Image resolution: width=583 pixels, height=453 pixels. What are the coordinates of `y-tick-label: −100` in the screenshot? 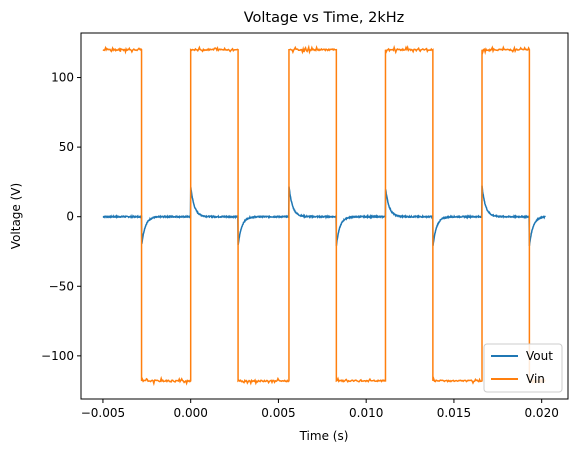 It's located at (57, 356).